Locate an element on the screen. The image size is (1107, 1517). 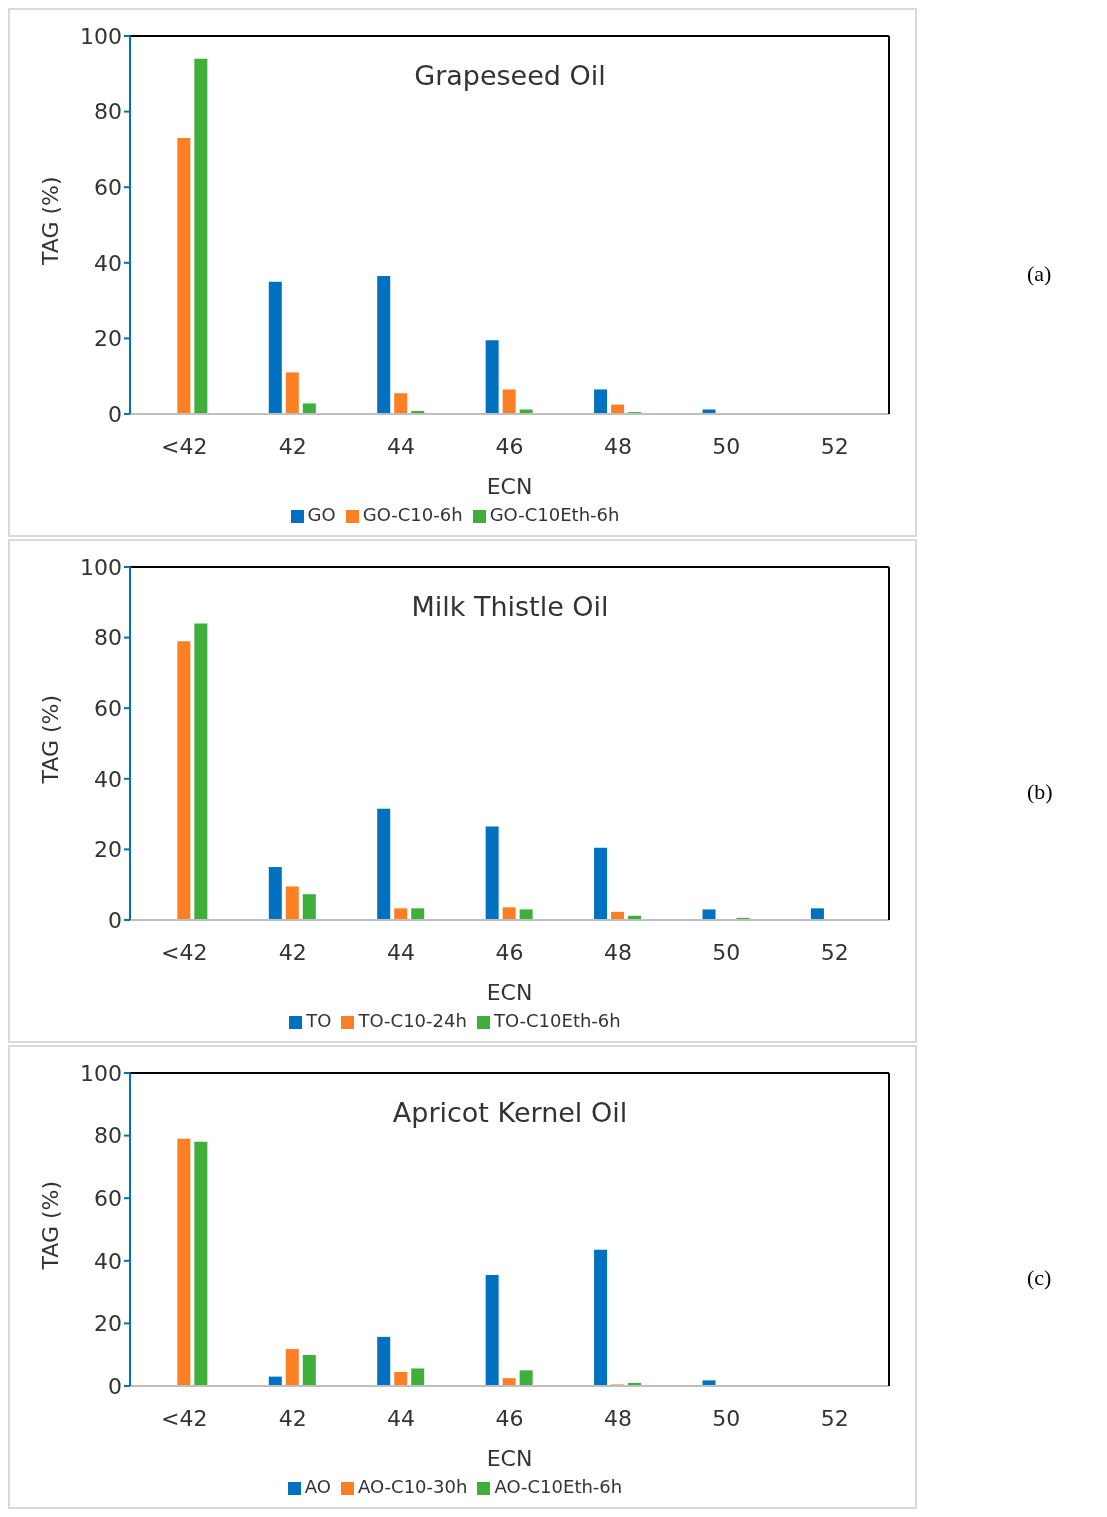
legend-label: GO-C10Eth-6h is located at coordinates (554, 514).